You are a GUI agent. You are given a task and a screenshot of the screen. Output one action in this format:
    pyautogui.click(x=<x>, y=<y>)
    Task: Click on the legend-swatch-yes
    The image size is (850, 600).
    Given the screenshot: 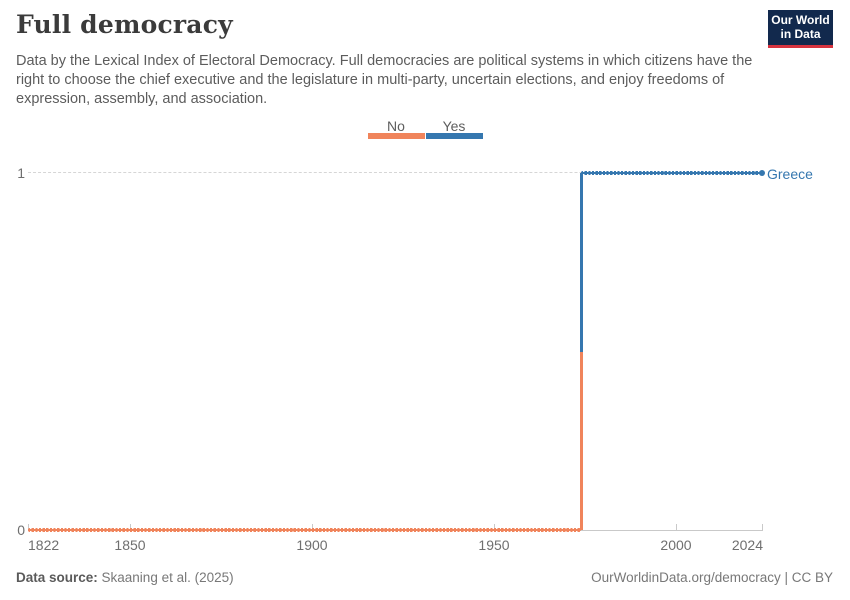 What is the action you would take?
    pyautogui.click(x=454, y=136)
    